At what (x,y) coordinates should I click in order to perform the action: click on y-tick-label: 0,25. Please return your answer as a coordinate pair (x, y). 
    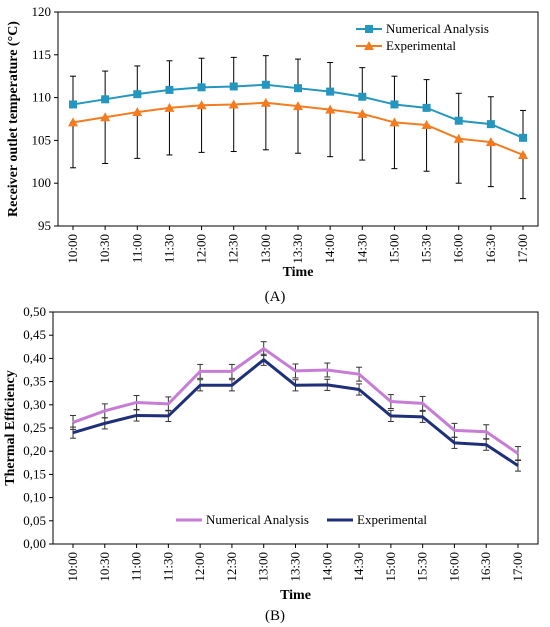
    Looking at the image, I should click on (34, 427).